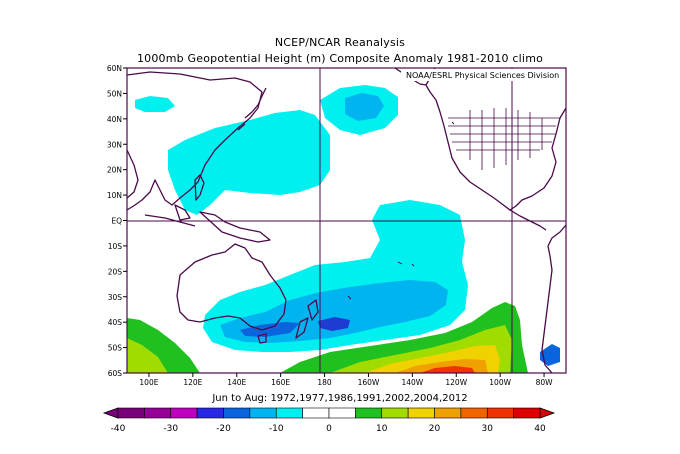  What do you see at coordinates (324, 382) in the screenshot?
I see `lon-label: 180` at bounding box center [324, 382].